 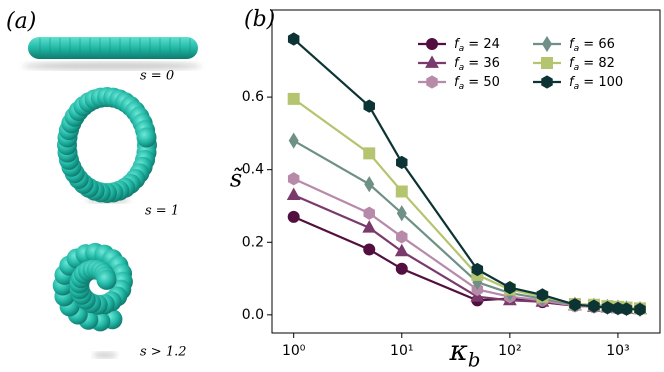 I want to click on legend-label: fa = 66, so click(x=592, y=45).